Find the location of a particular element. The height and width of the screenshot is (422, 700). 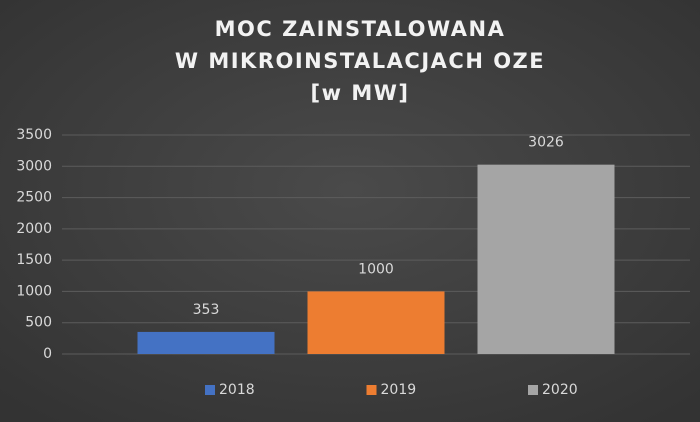

y-tick-label: 2500 is located at coordinates (34, 198).